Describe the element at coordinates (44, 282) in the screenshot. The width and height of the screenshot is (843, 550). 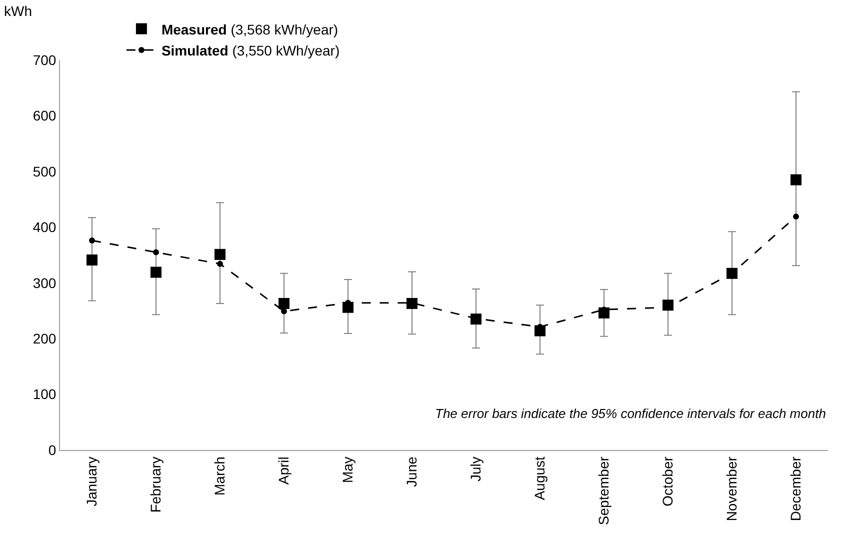
I see `y-tick-label: 300` at that location.